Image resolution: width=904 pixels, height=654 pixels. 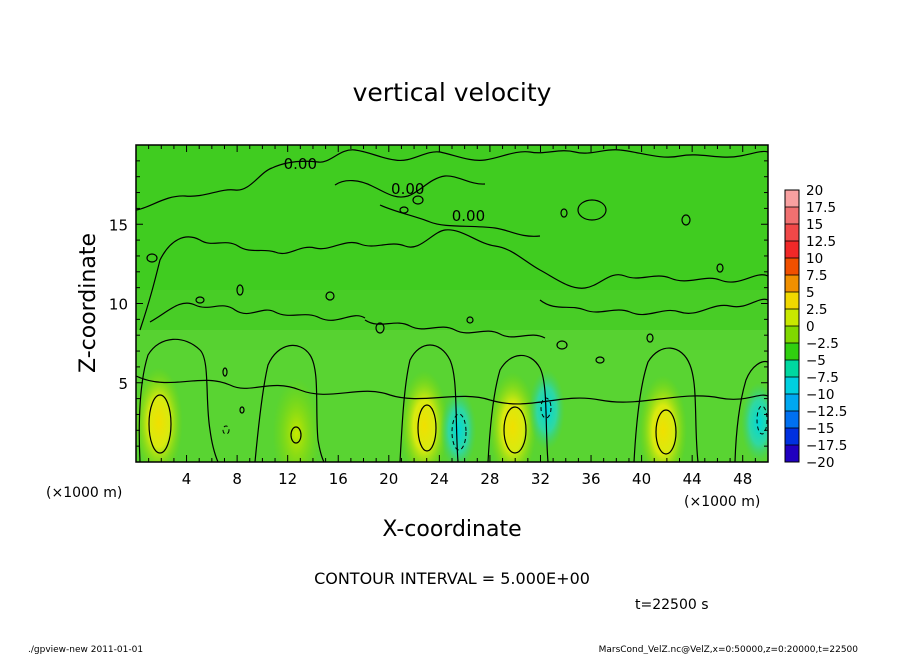 I want to click on y-tick-label: 5, so click(x=123, y=384).